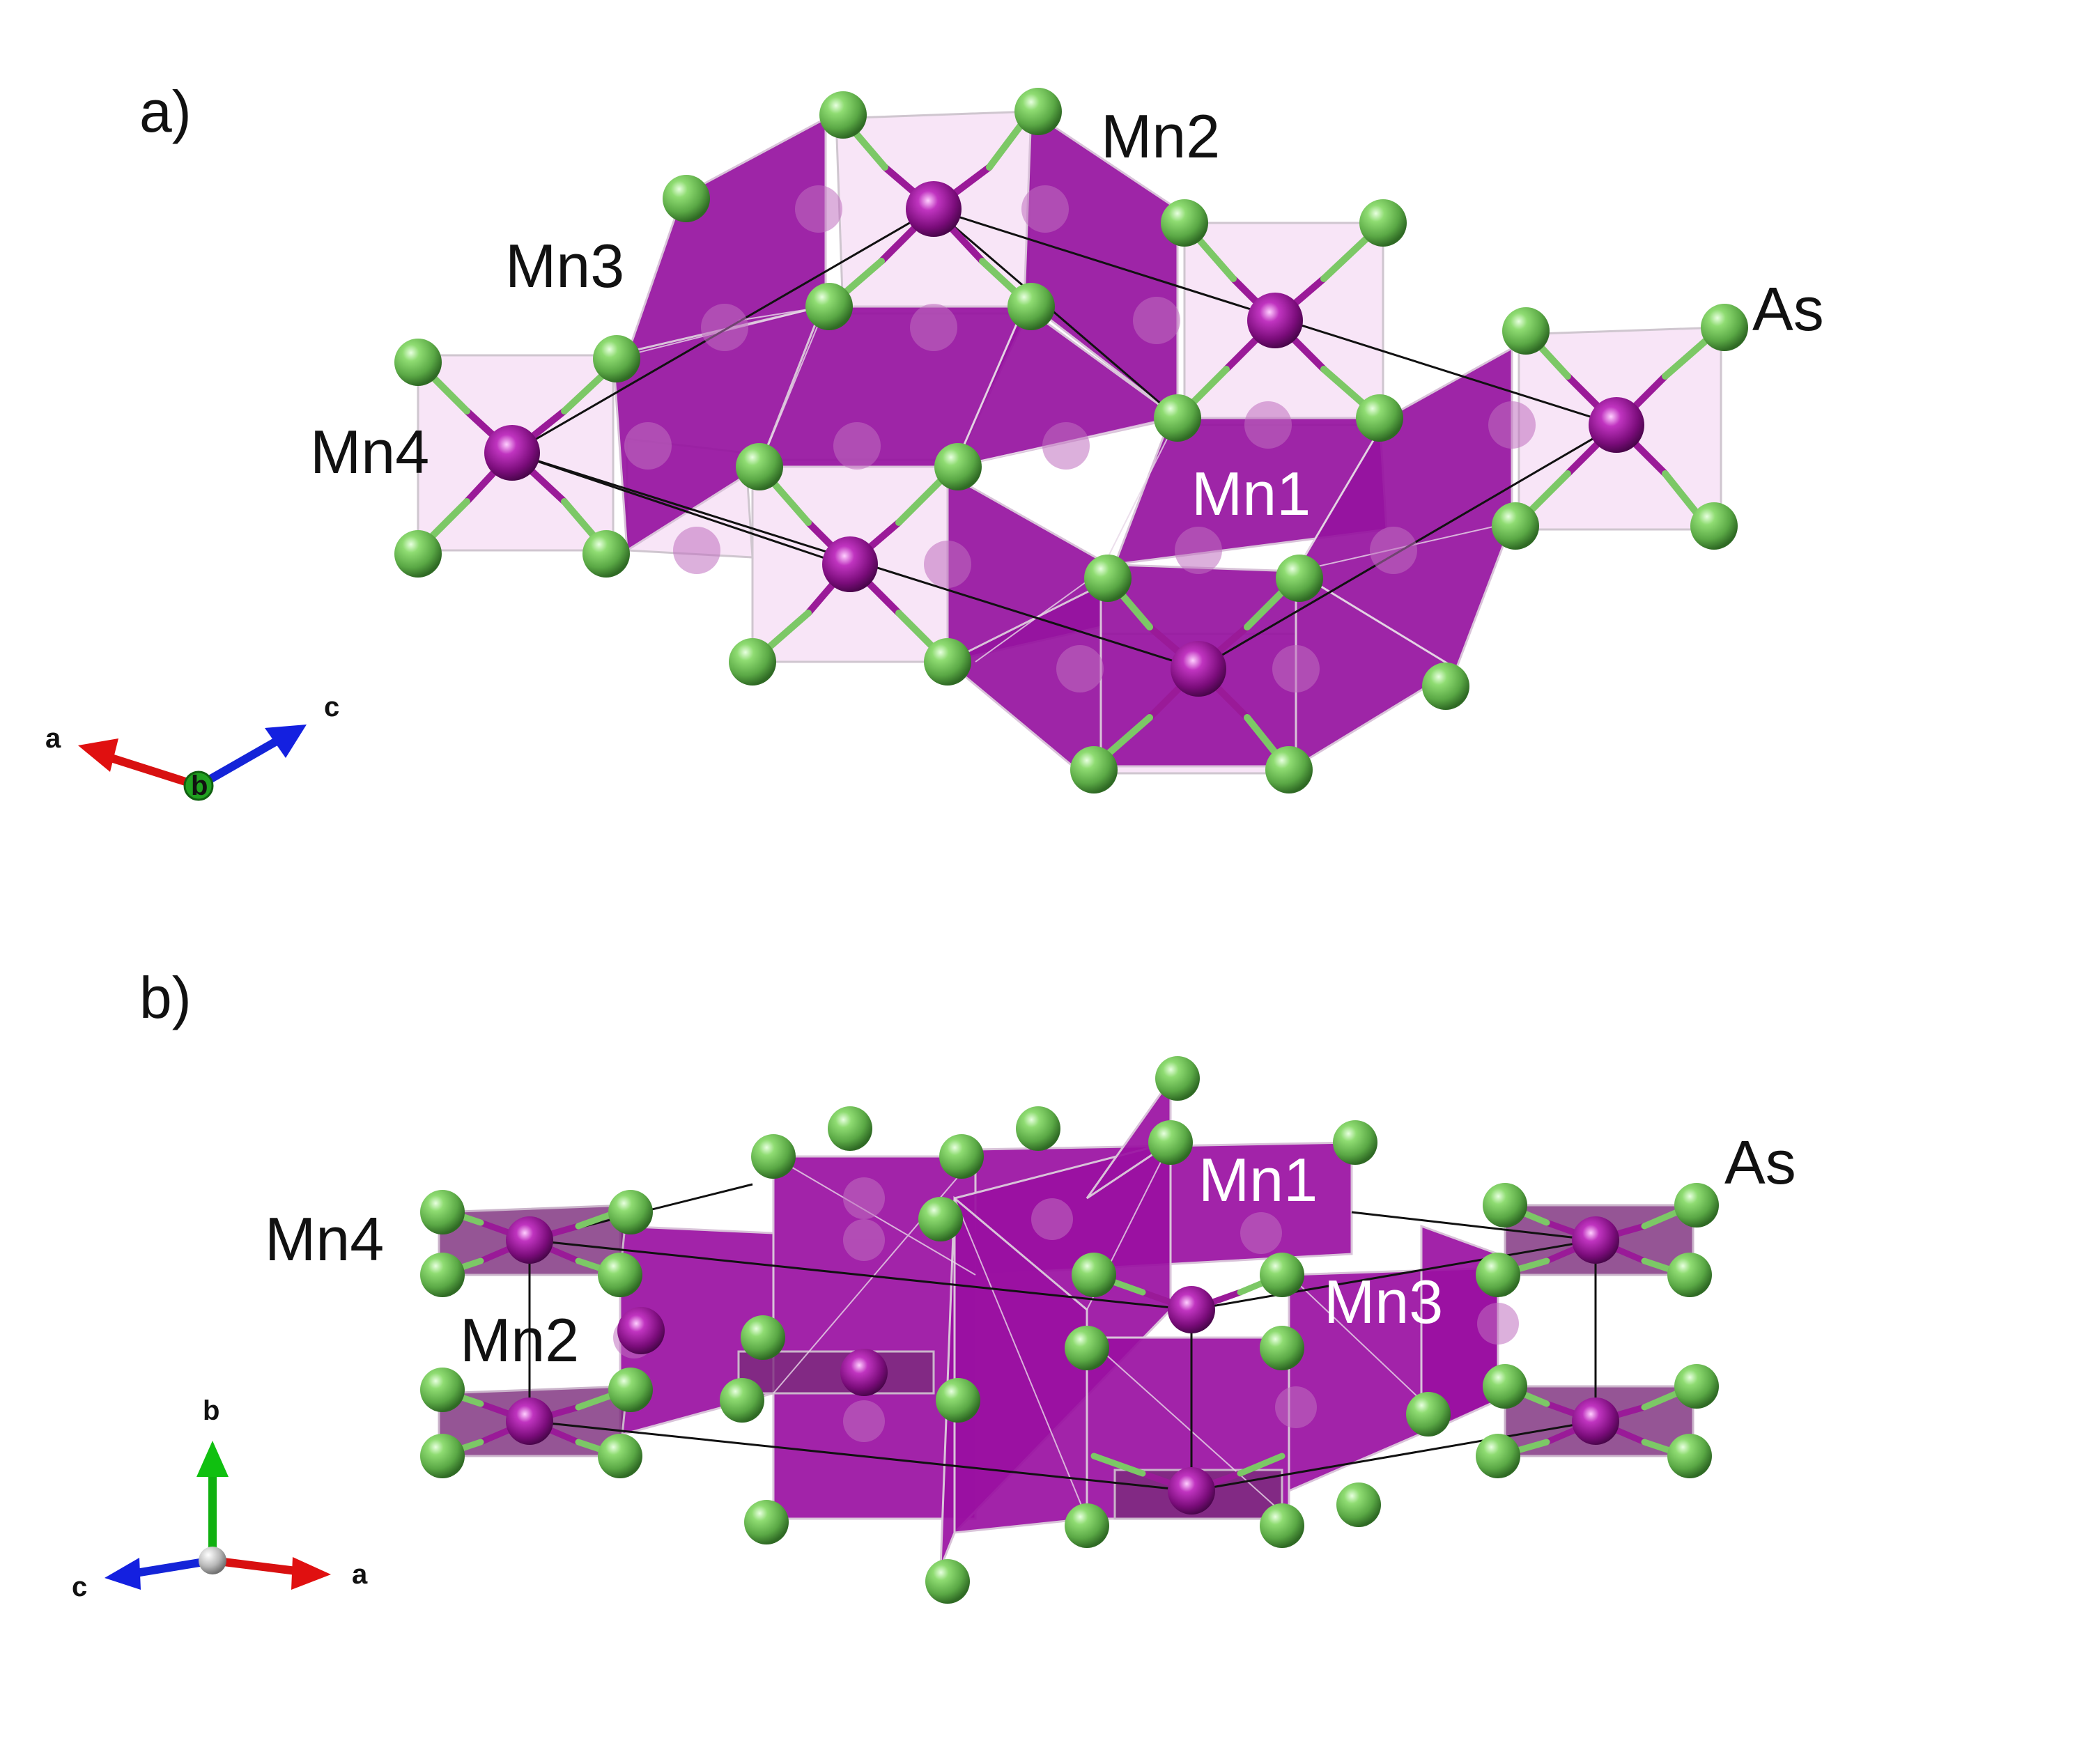 The height and width of the screenshot is (1750, 2100). I want to click on panel-a-label-mn1: Mn1, so click(1251, 494).